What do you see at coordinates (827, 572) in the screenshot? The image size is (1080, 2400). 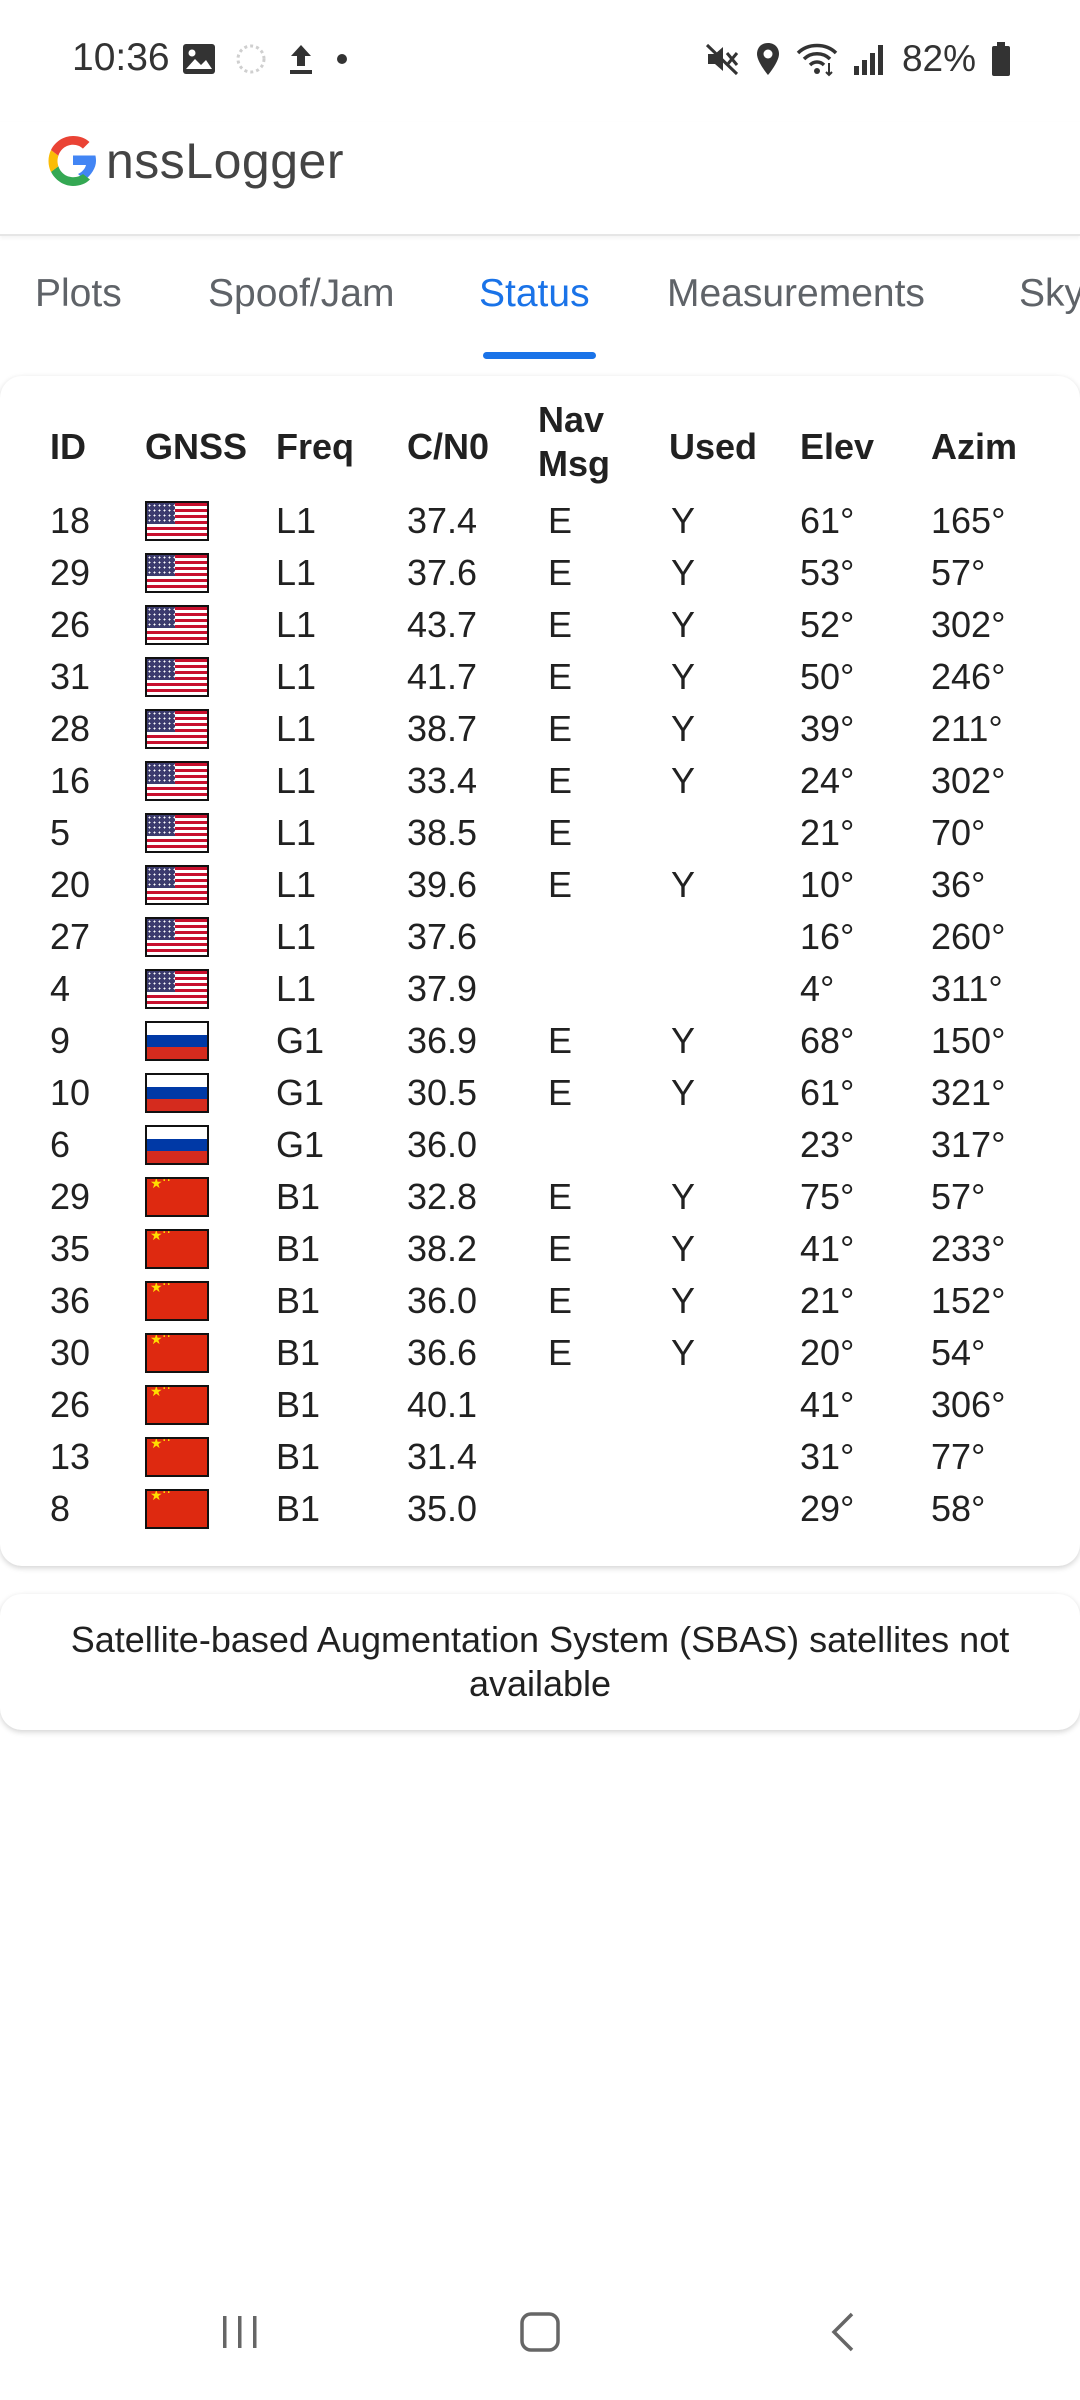 I see `cell-elev: 53°` at bounding box center [827, 572].